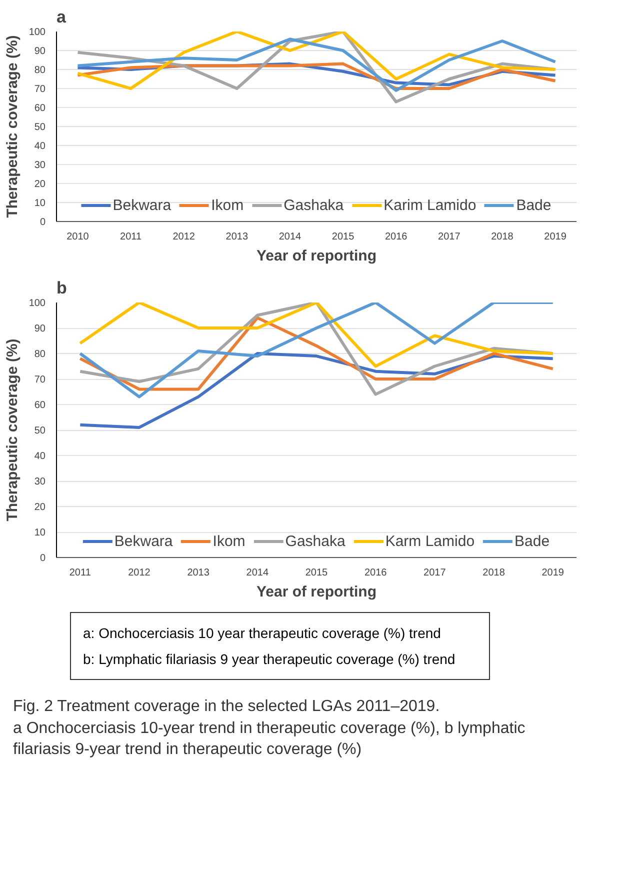  I want to click on caption: Fig. 2 Treatment coverage in the selected LGAs 2011–2019., so click(227, 707).